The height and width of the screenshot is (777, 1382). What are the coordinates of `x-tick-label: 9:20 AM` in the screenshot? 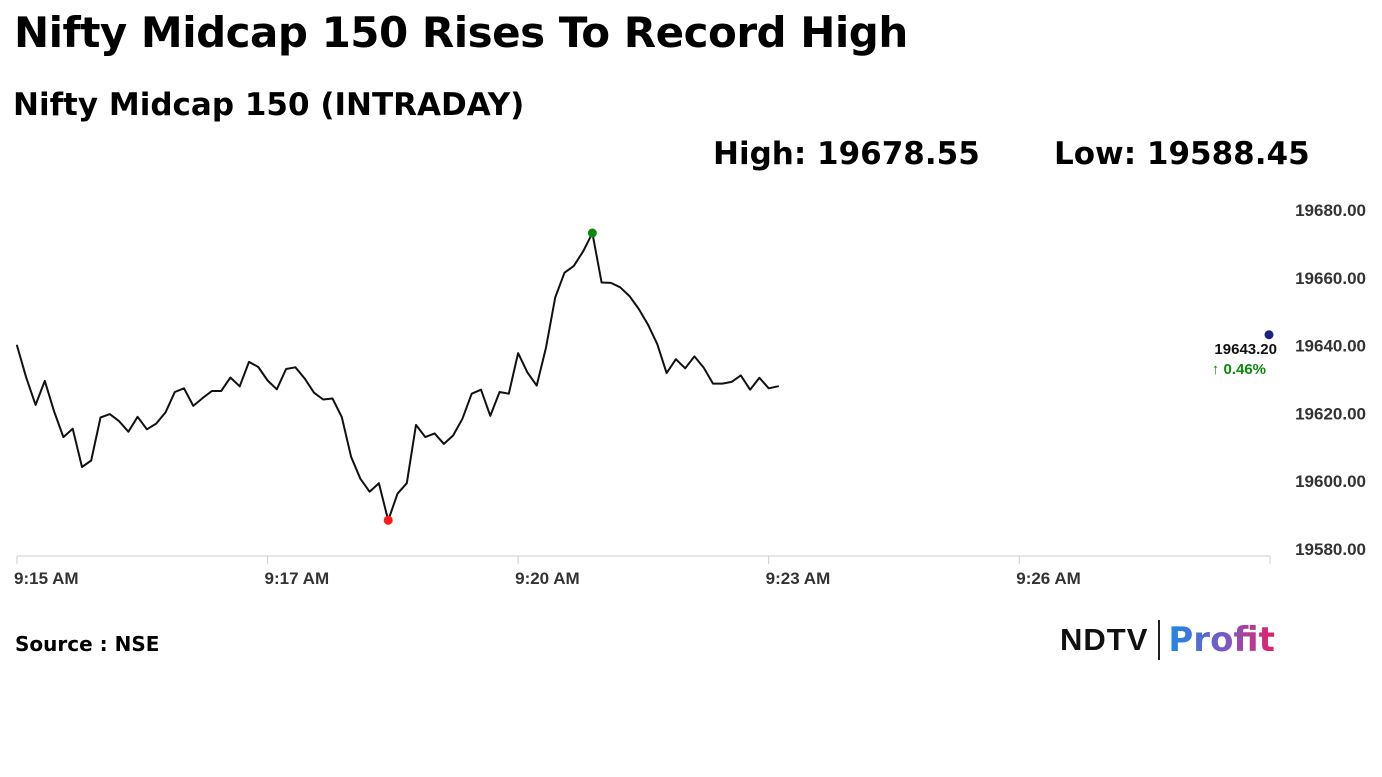 It's located at (547, 578).